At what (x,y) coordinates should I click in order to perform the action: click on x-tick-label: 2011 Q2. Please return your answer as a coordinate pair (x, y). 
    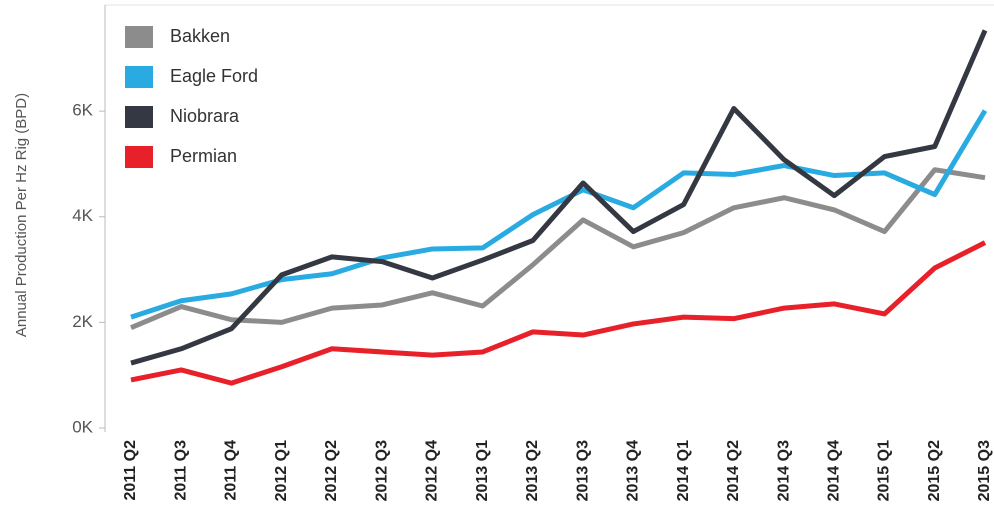
    Looking at the image, I should click on (130, 470).